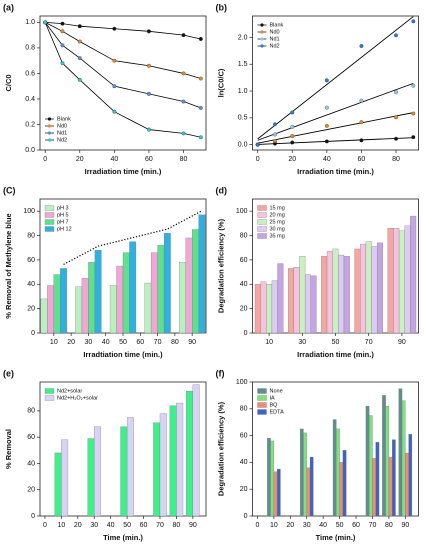  What do you see at coordinates (277, 229) in the screenshot?
I see `legend-label: 30 mg` at bounding box center [277, 229].